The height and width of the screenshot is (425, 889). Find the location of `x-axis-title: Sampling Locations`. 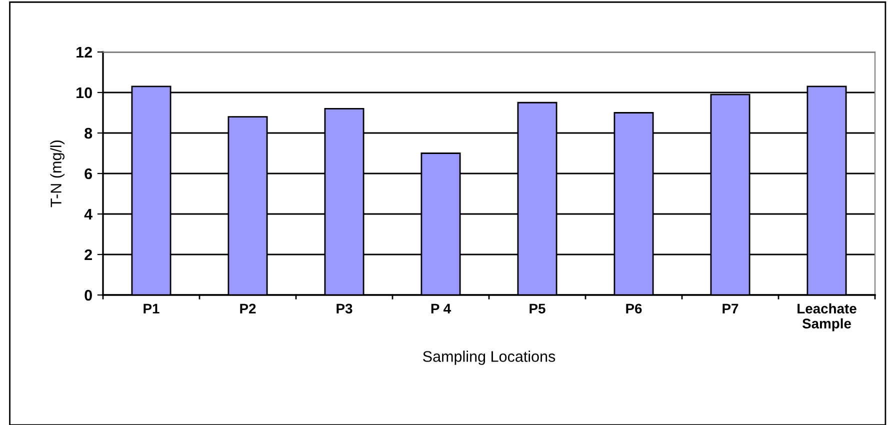

x-axis-title: Sampling Locations is located at coordinates (489, 357).